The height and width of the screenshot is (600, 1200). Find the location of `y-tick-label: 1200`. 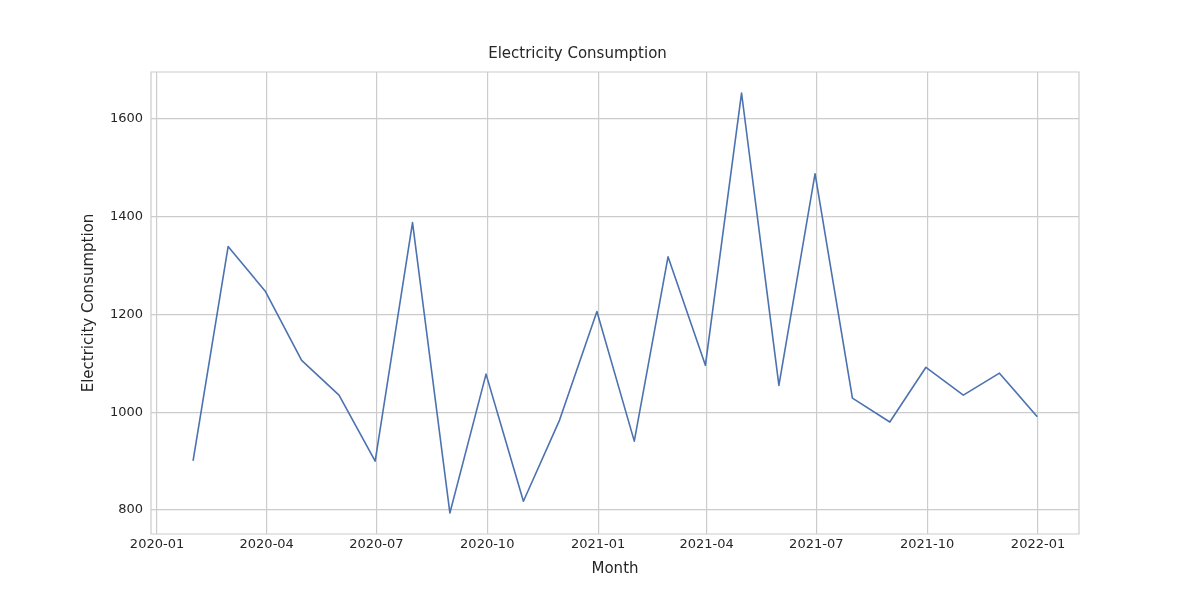

y-tick-label: 1200 is located at coordinates (126, 313).